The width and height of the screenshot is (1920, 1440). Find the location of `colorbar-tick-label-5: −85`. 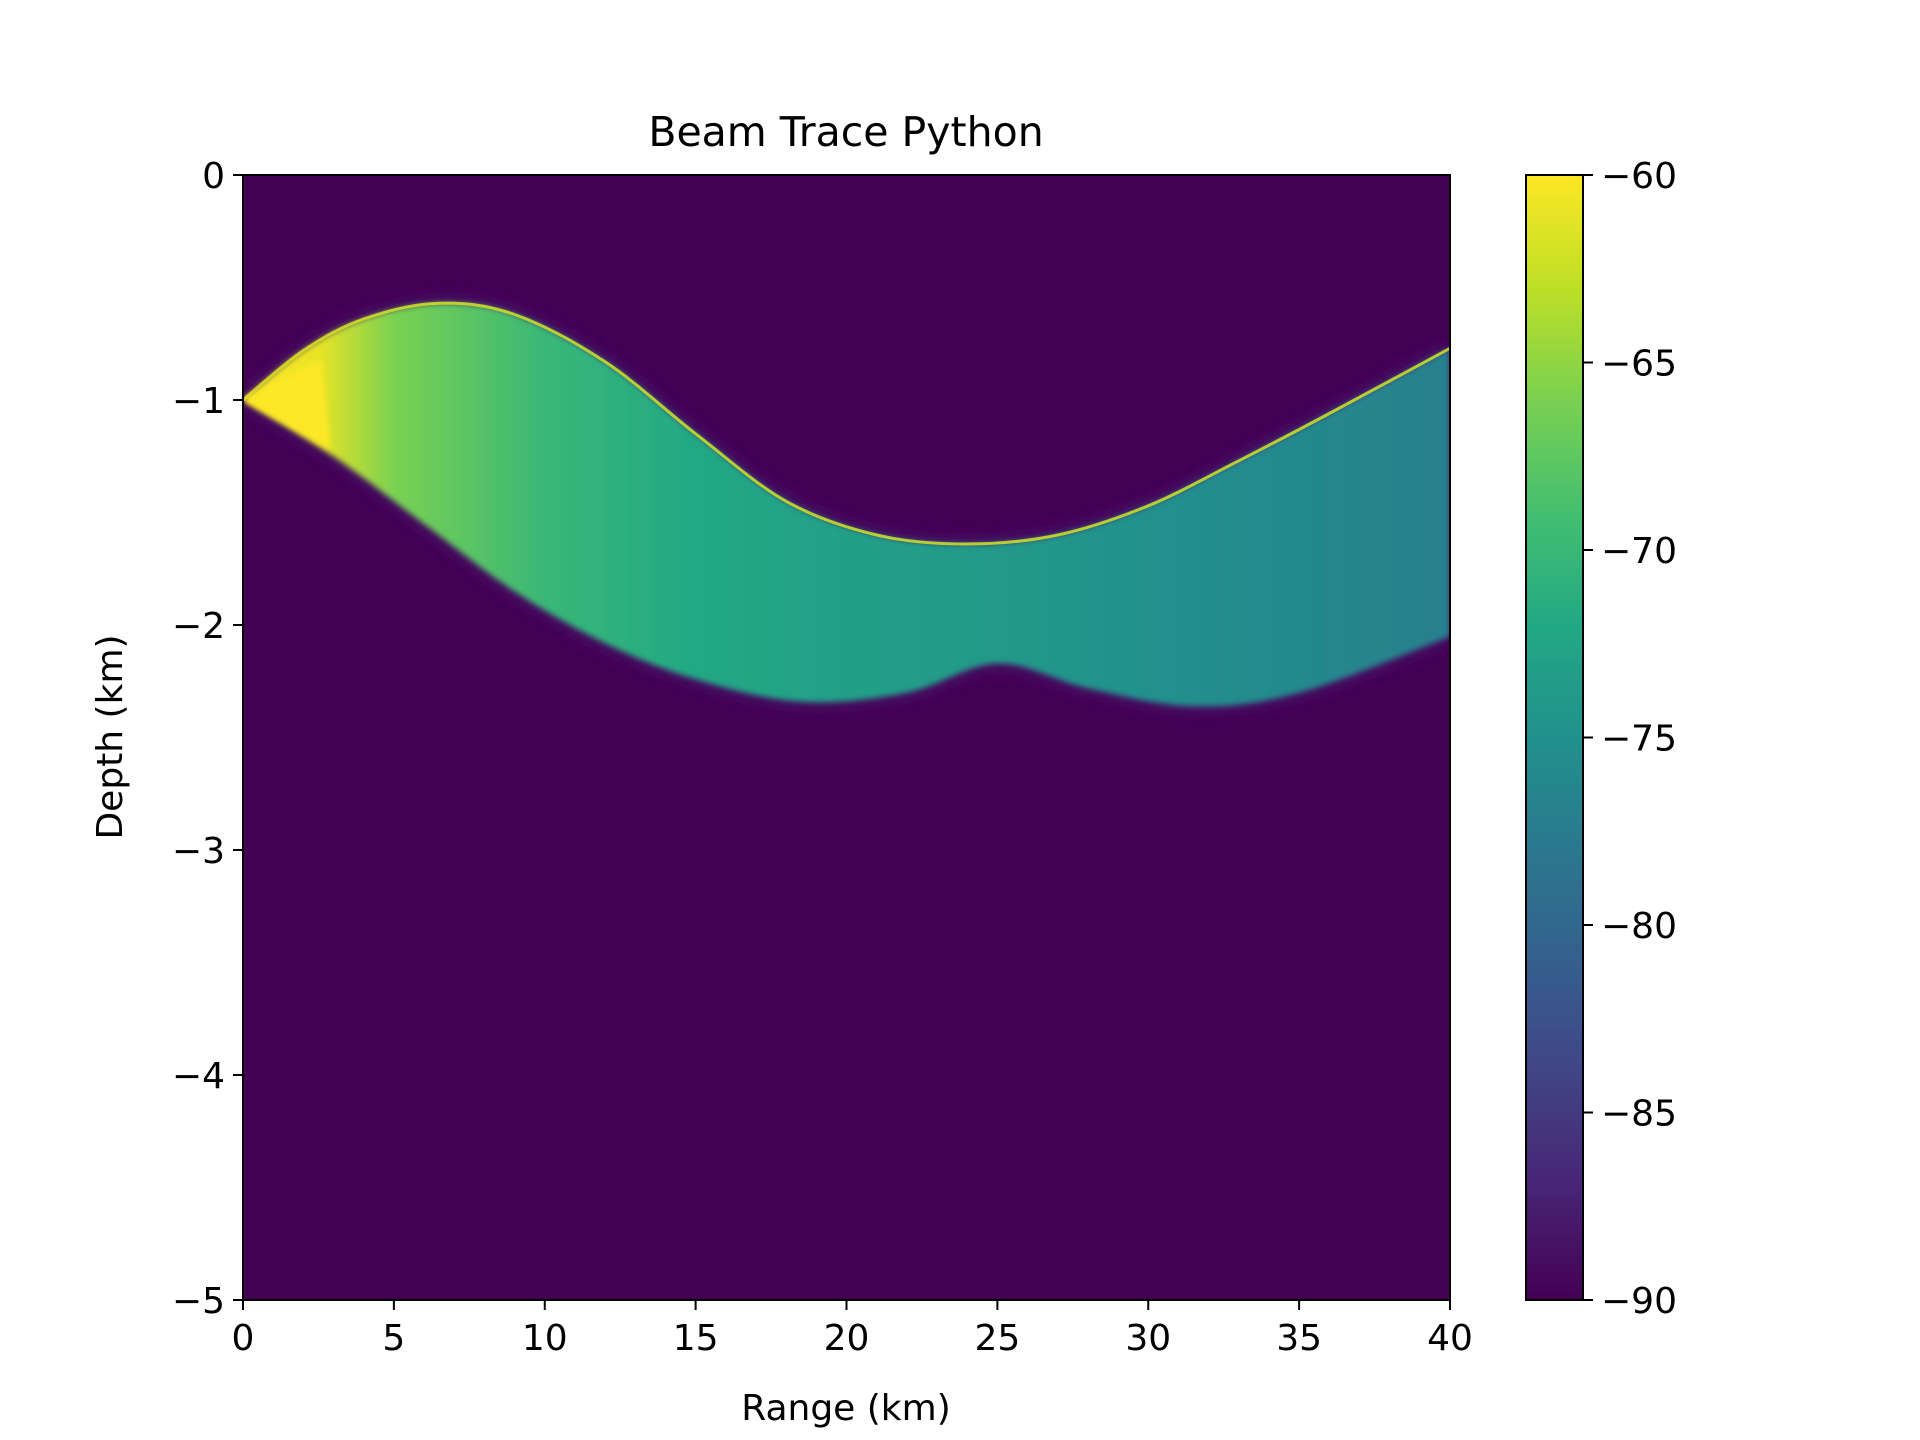

colorbar-tick-label-5: −85 is located at coordinates (1639, 1114).